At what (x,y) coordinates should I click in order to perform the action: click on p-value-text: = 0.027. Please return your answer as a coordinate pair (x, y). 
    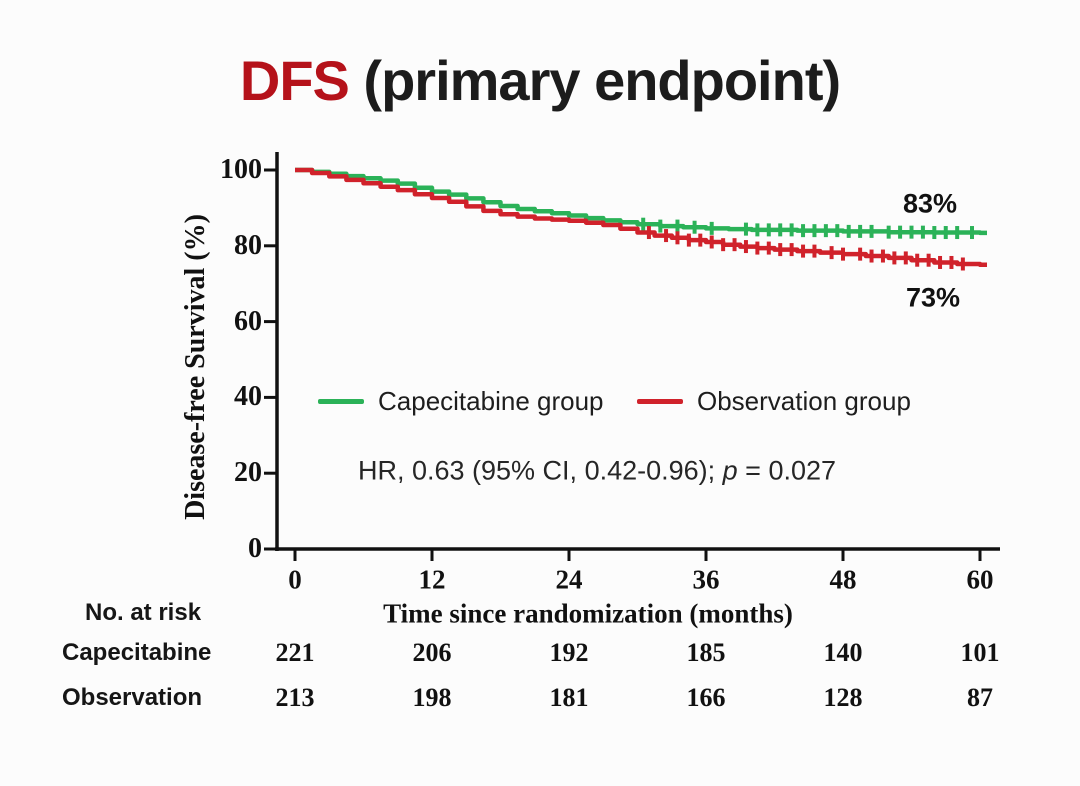
    Looking at the image, I should click on (787, 470).